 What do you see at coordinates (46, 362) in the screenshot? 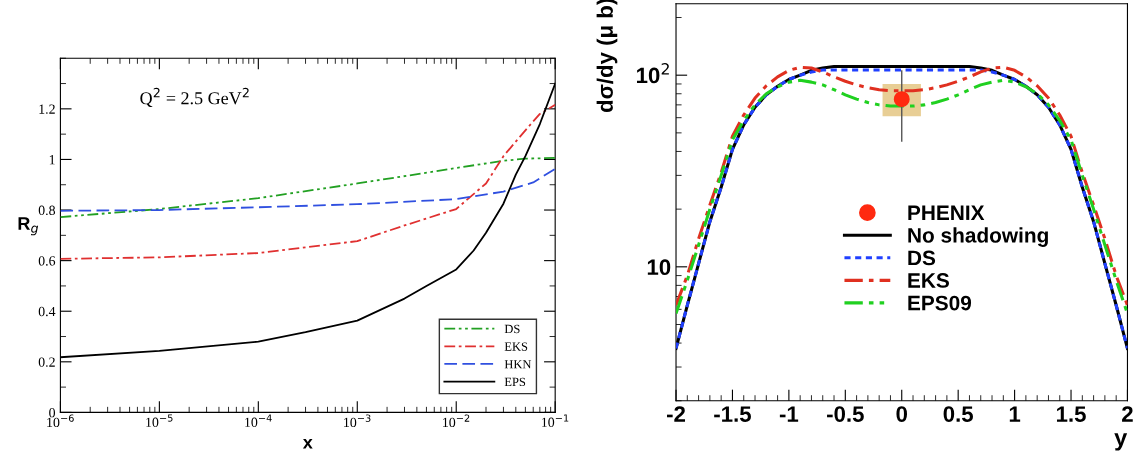
I see `y-tick-label: 0.2` at bounding box center [46, 362].